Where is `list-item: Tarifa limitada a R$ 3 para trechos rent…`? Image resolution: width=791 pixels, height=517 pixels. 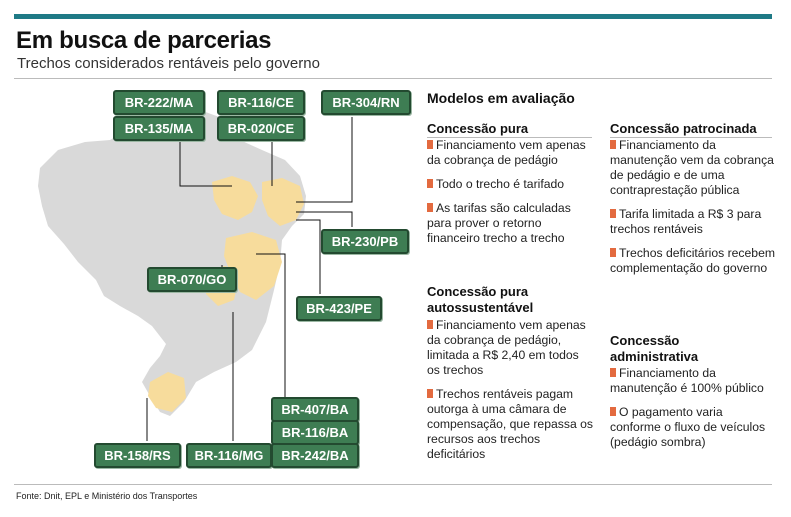 list-item: Tarifa limitada a R$ 3 para trechos rent… is located at coordinates (686, 221).